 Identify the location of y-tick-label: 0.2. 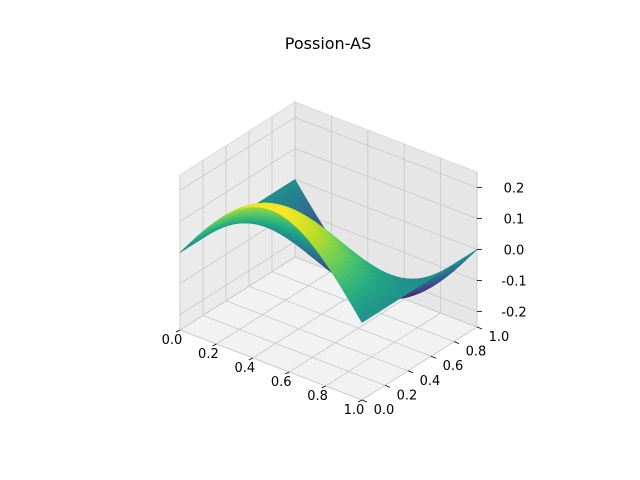
(407, 395).